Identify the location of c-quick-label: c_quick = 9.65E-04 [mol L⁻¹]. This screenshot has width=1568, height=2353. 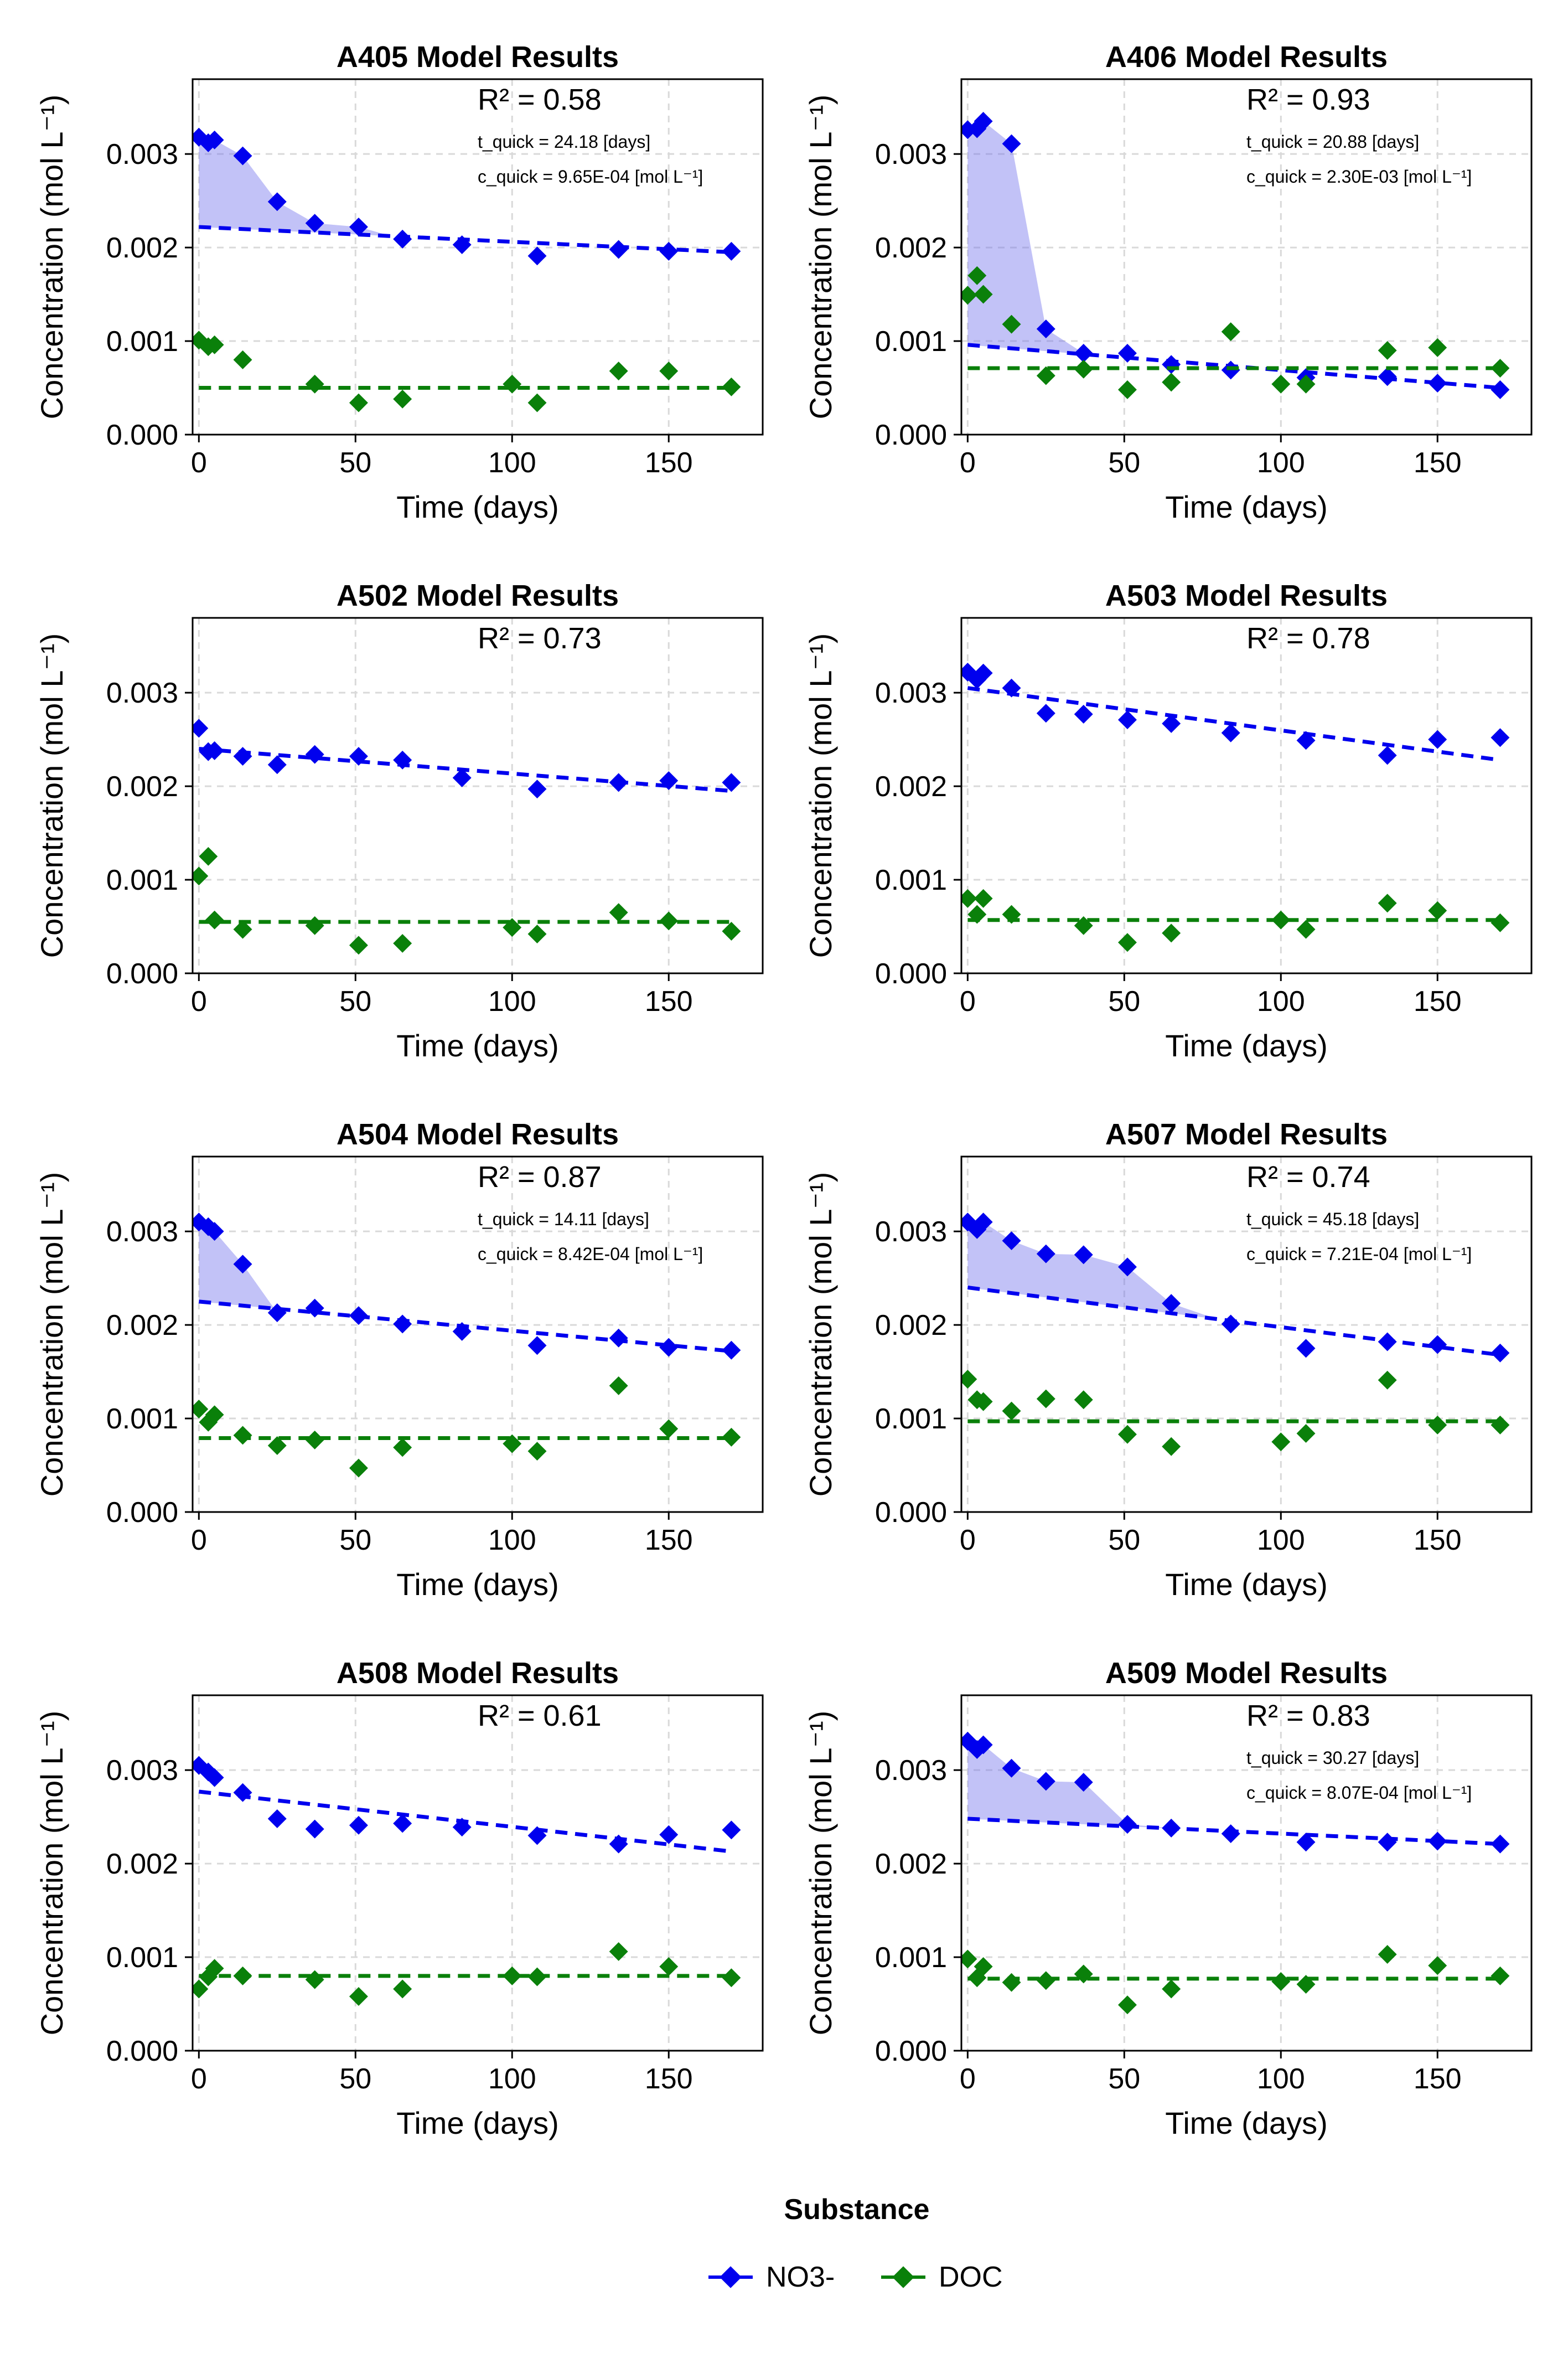
(590, 177).